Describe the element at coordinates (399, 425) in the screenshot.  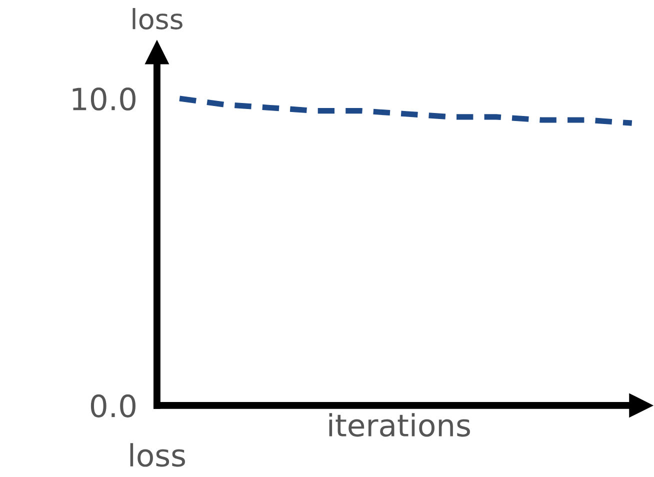
I see `x-axis-title: iterations` at that location.